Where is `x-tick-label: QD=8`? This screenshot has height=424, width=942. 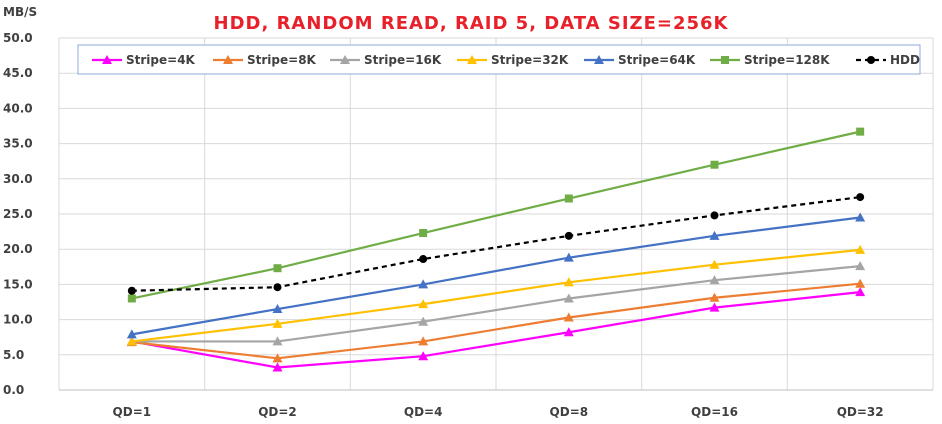
x-tick-label: QD=8 is located at coordinates (569, 412).